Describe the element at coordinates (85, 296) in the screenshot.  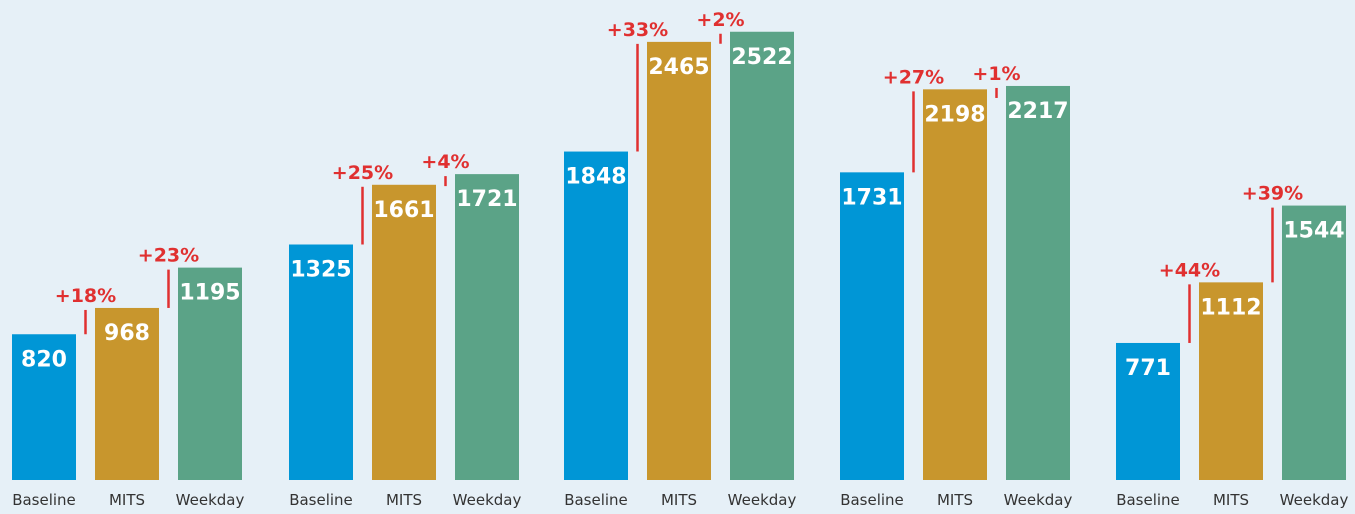
I see `change-label: +18%` at that location.